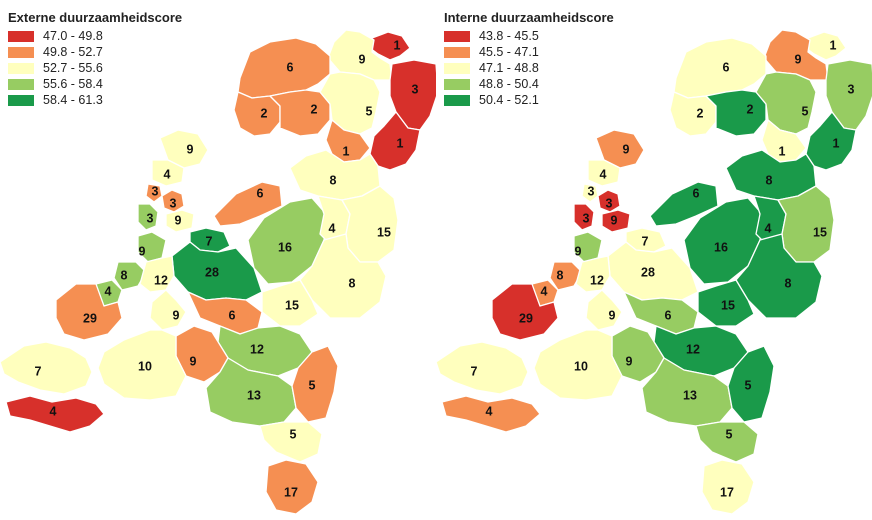 The width and height of the screenshot is (872, 520). I want to click on legend-title: Externe duurzaamheidscore, so click(95, 17).